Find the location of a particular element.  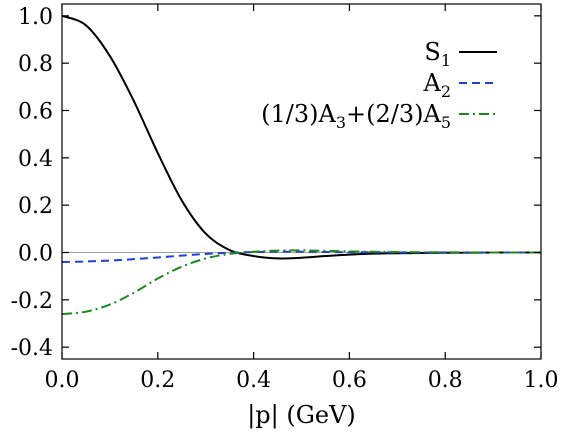

x-tick-label: 0.8 is located at coordinates (445, 380).